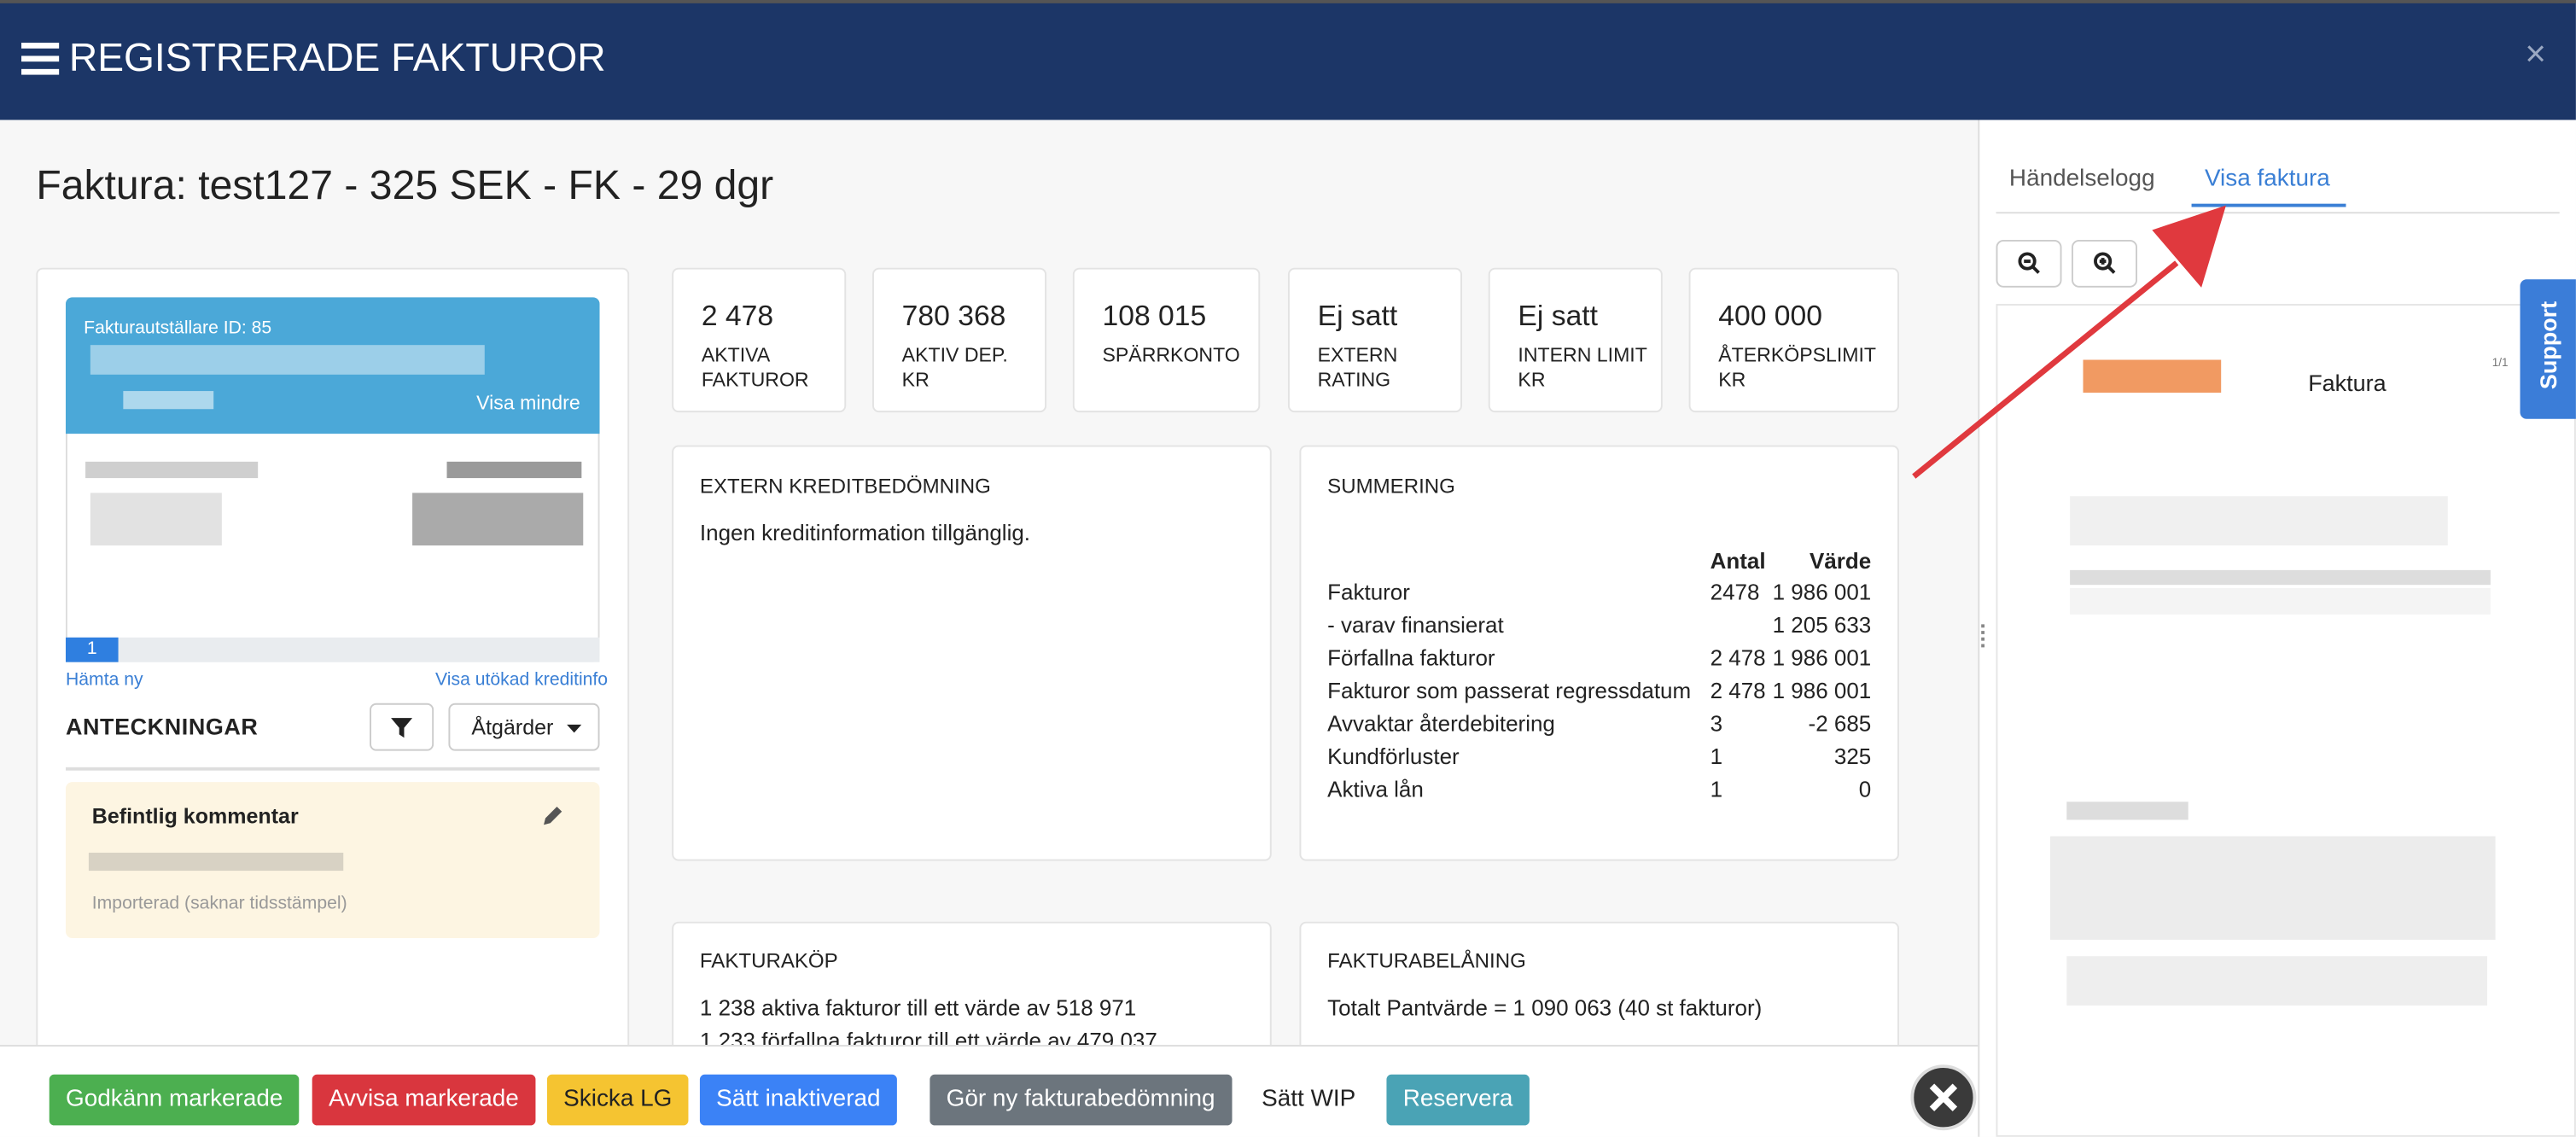  Describe the element at coordinates (1793, 340) in the screenshot. I see `stat-card: 400 000 ÅTERKÖPSLIMIT KR` at that location.